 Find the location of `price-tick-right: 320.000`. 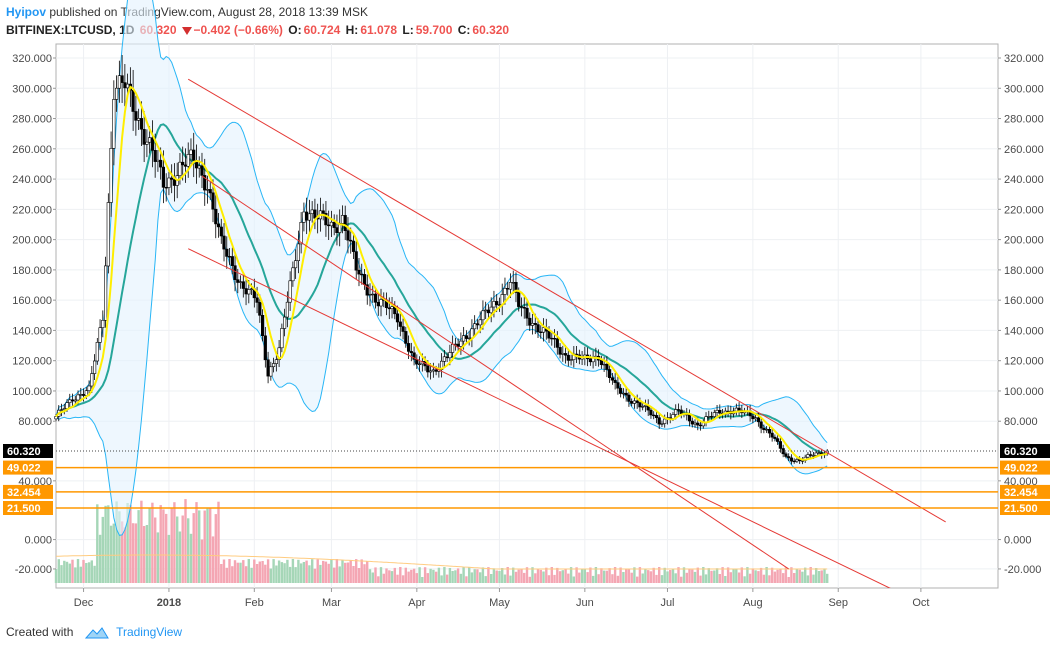

price-tick-right: 320.000 is located at coordinates (1024, 59).